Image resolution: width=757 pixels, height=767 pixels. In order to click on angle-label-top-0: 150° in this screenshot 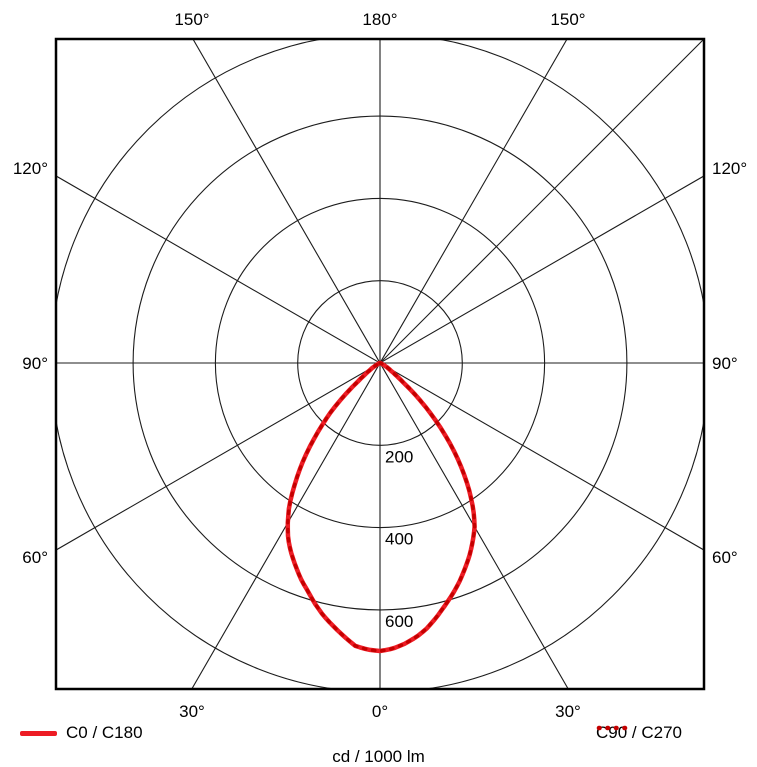, I will do `click(191, 19)`.